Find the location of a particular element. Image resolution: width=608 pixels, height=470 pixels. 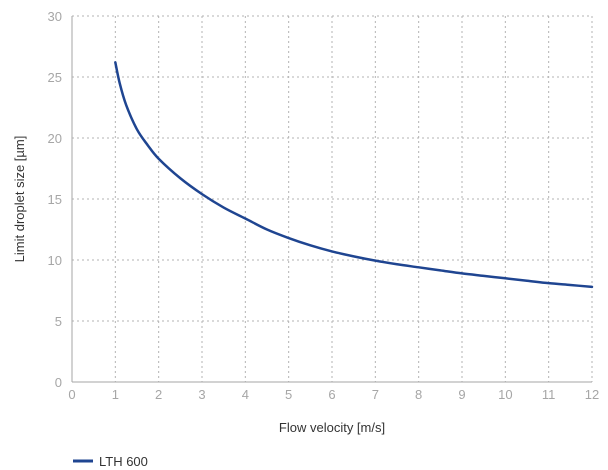

x-tick-label: 7 is located at coordinates (375, 394).